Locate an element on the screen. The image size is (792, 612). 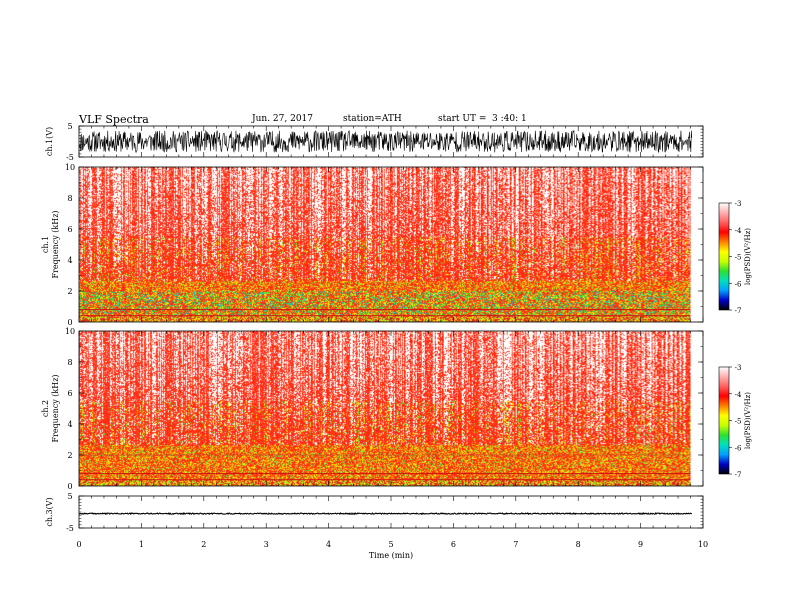
ch2-spectrogram-ytick-label-3: 6 is located at coordinates (69, 393).